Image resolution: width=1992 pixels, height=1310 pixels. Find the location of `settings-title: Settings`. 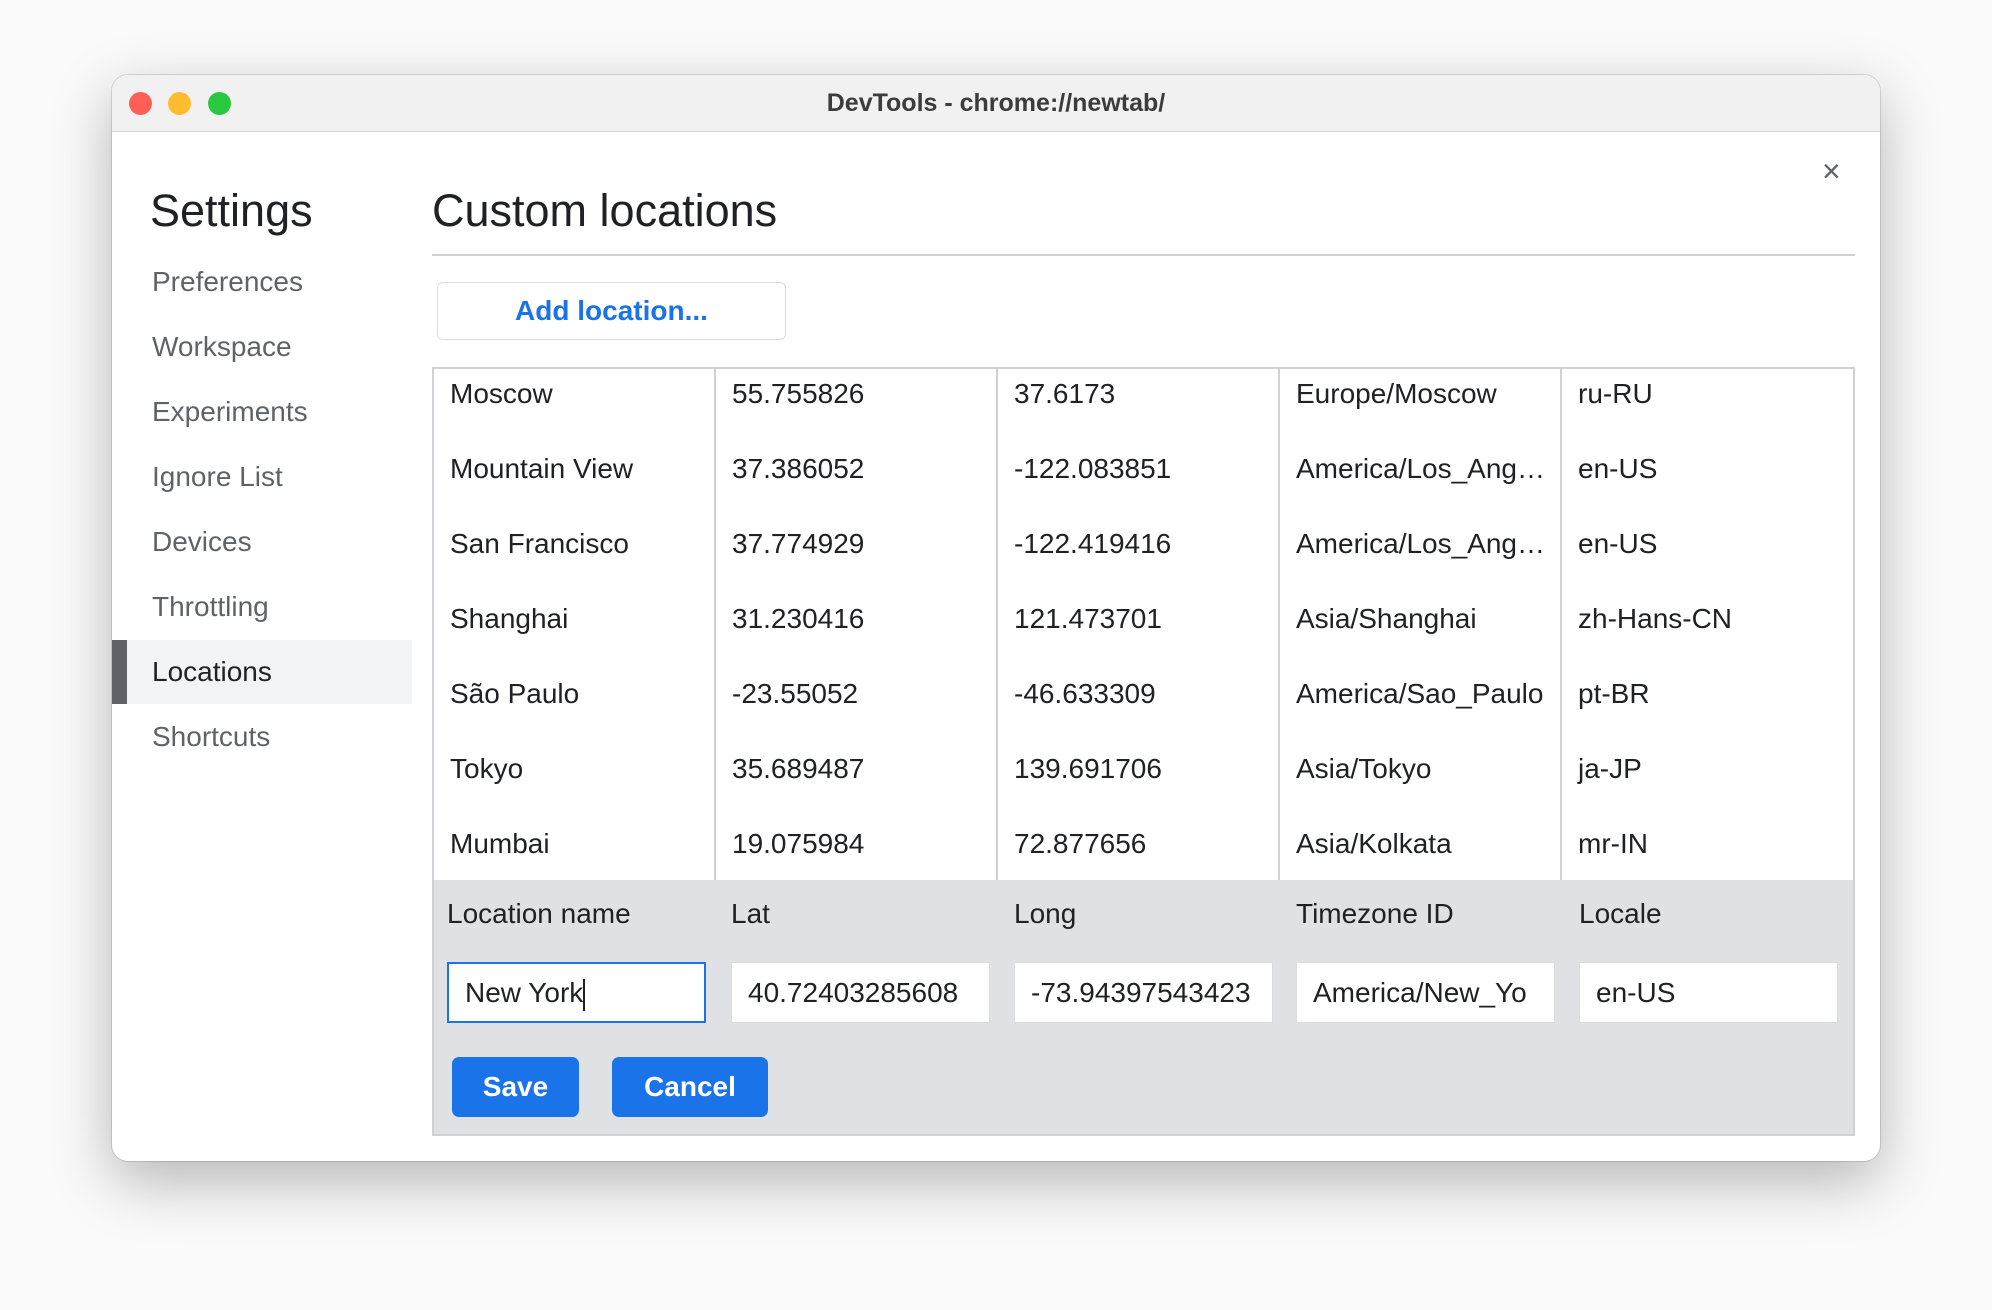

settings-title: Settings is located at coordinates (231, 210).